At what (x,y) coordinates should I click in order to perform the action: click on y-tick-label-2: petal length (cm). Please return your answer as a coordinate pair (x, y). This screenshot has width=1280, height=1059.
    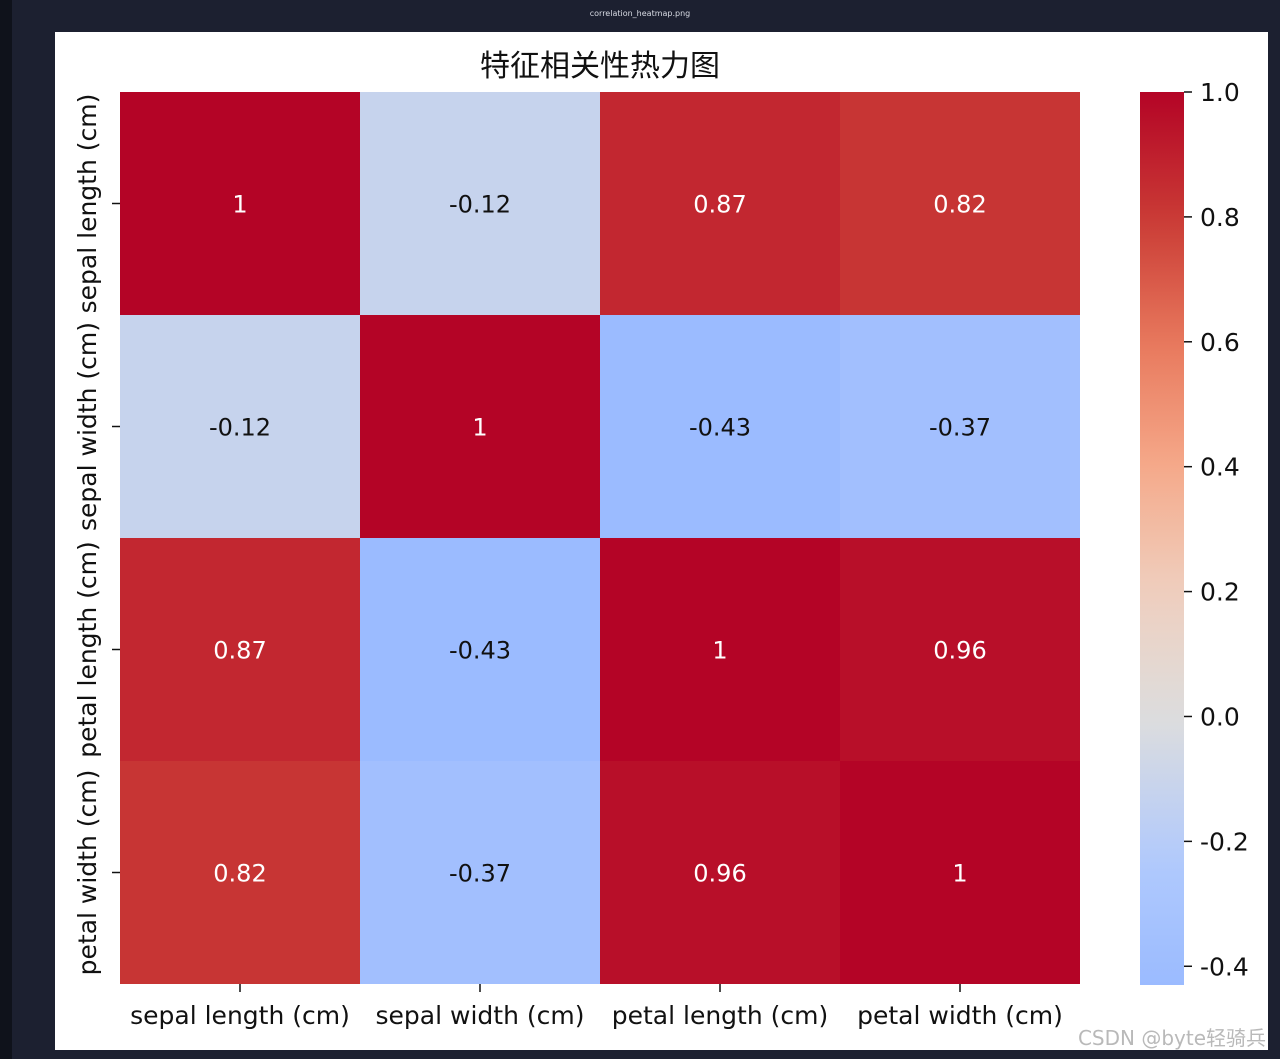
    Looking at the image, I should click on (87, 649).